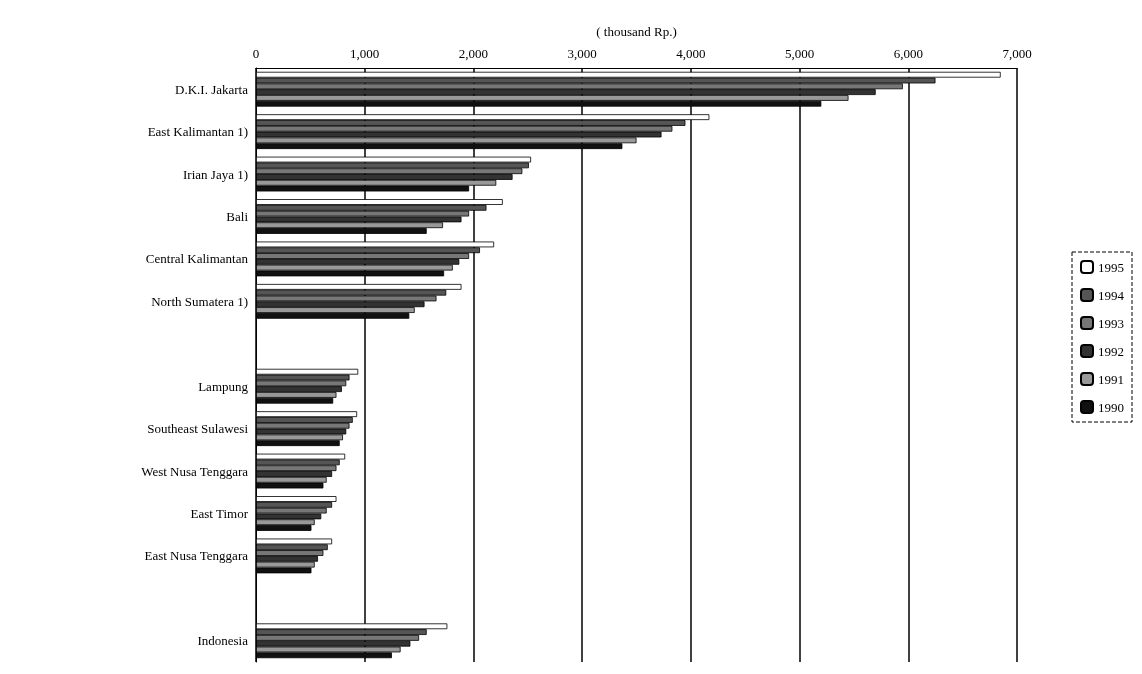  I want to click on legend-label: 1993, so click(1111, 323).